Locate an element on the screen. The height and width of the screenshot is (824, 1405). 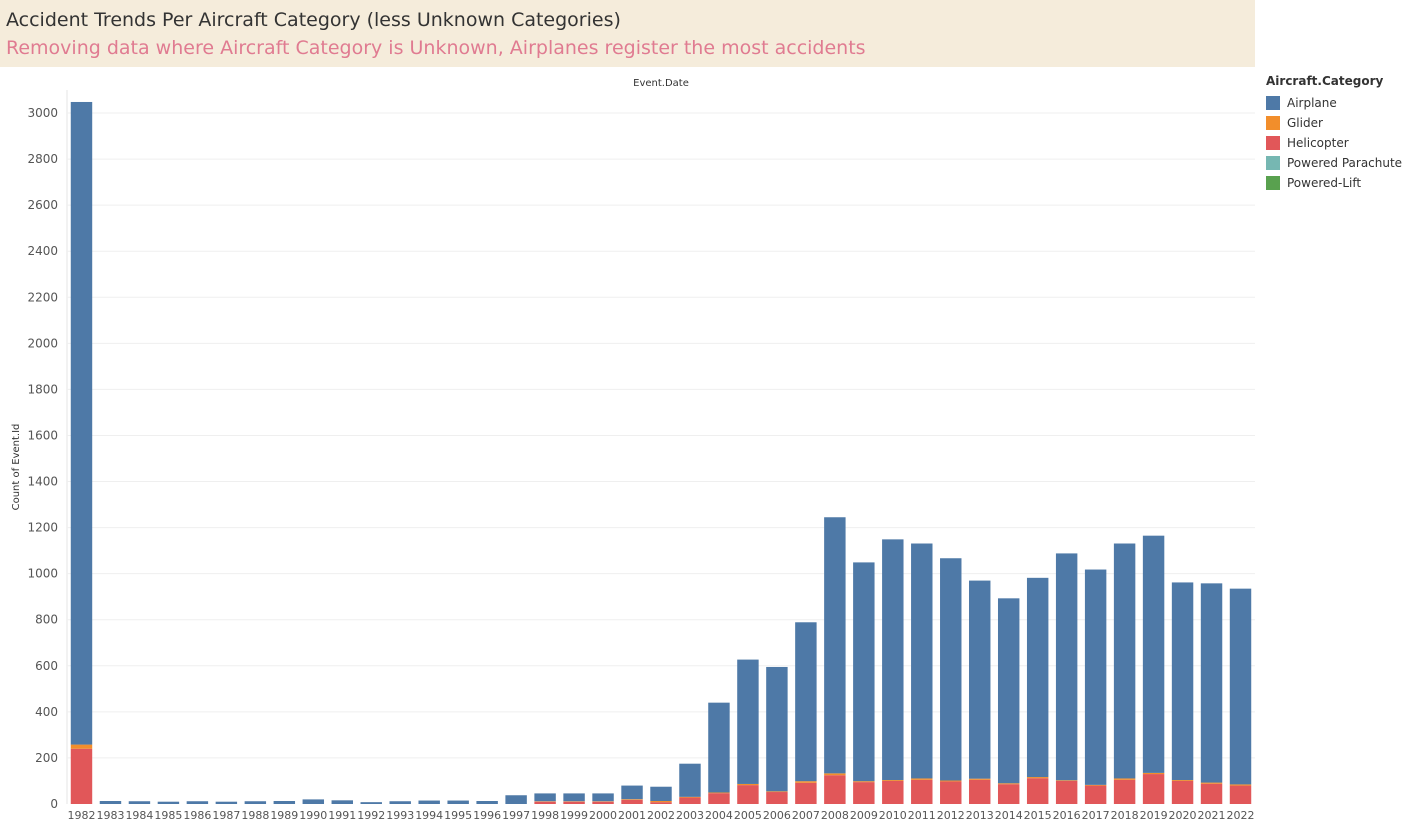
x-tick-label: 1991 is located at coordinates (342, 815).